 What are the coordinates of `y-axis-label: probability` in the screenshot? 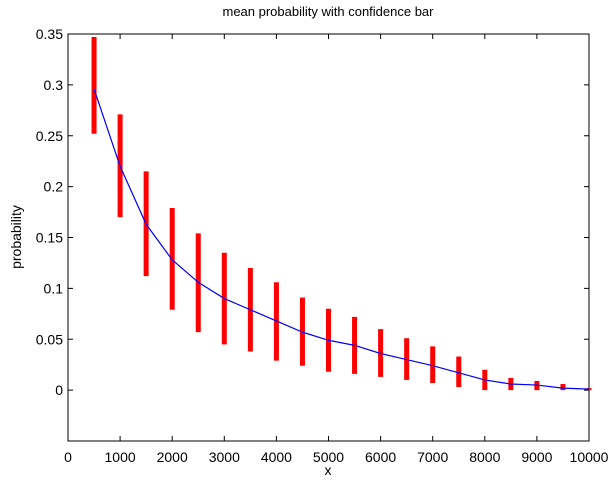 It's located at (16, 237).